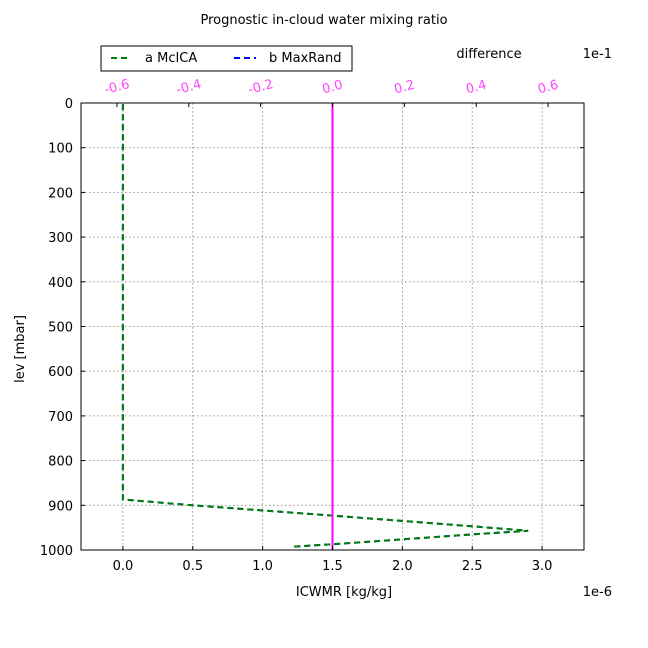  What do you see at coordinates (402, 566) in the screenshot?
I see `x-tick-label: 2.0` at bounding box center [402, 566].